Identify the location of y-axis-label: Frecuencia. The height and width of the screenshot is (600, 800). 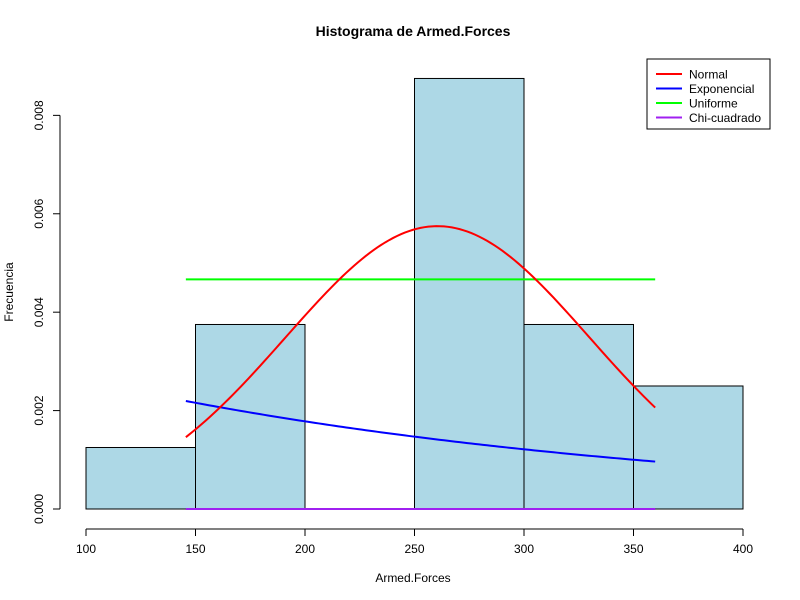
(9, 292).